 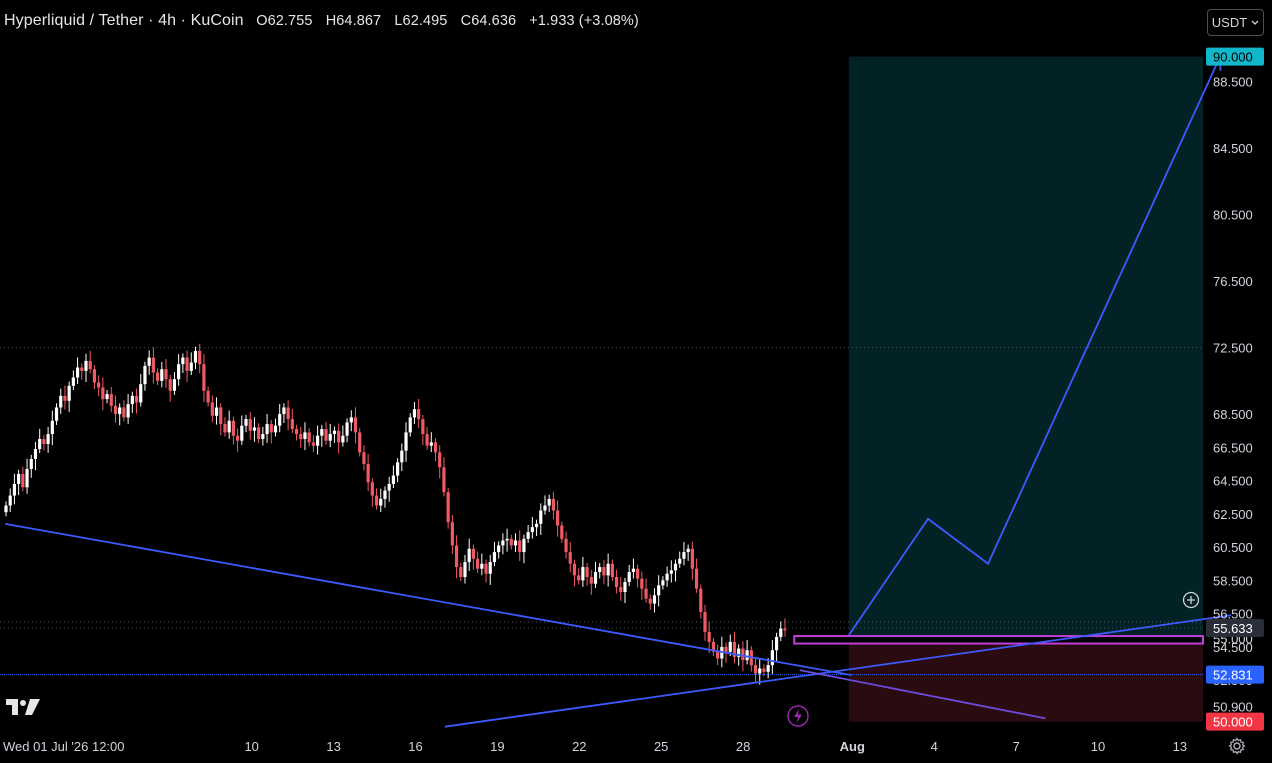 What do you see at coordinates (24, 707) in the screenshot?
I see `tradingview-logo-icon` at bounding box center [24, 707].